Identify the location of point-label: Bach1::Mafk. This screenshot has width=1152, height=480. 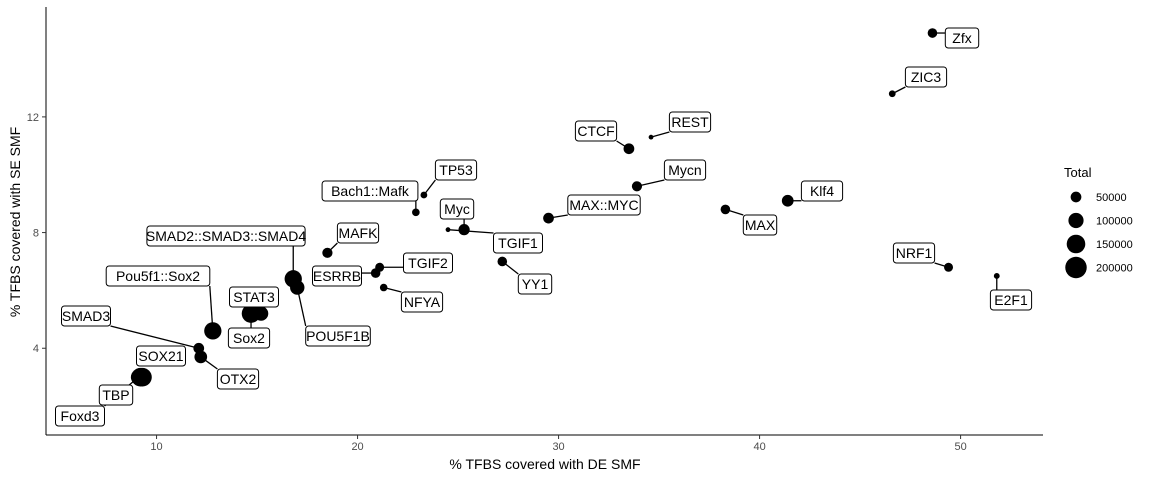
(370, 191).